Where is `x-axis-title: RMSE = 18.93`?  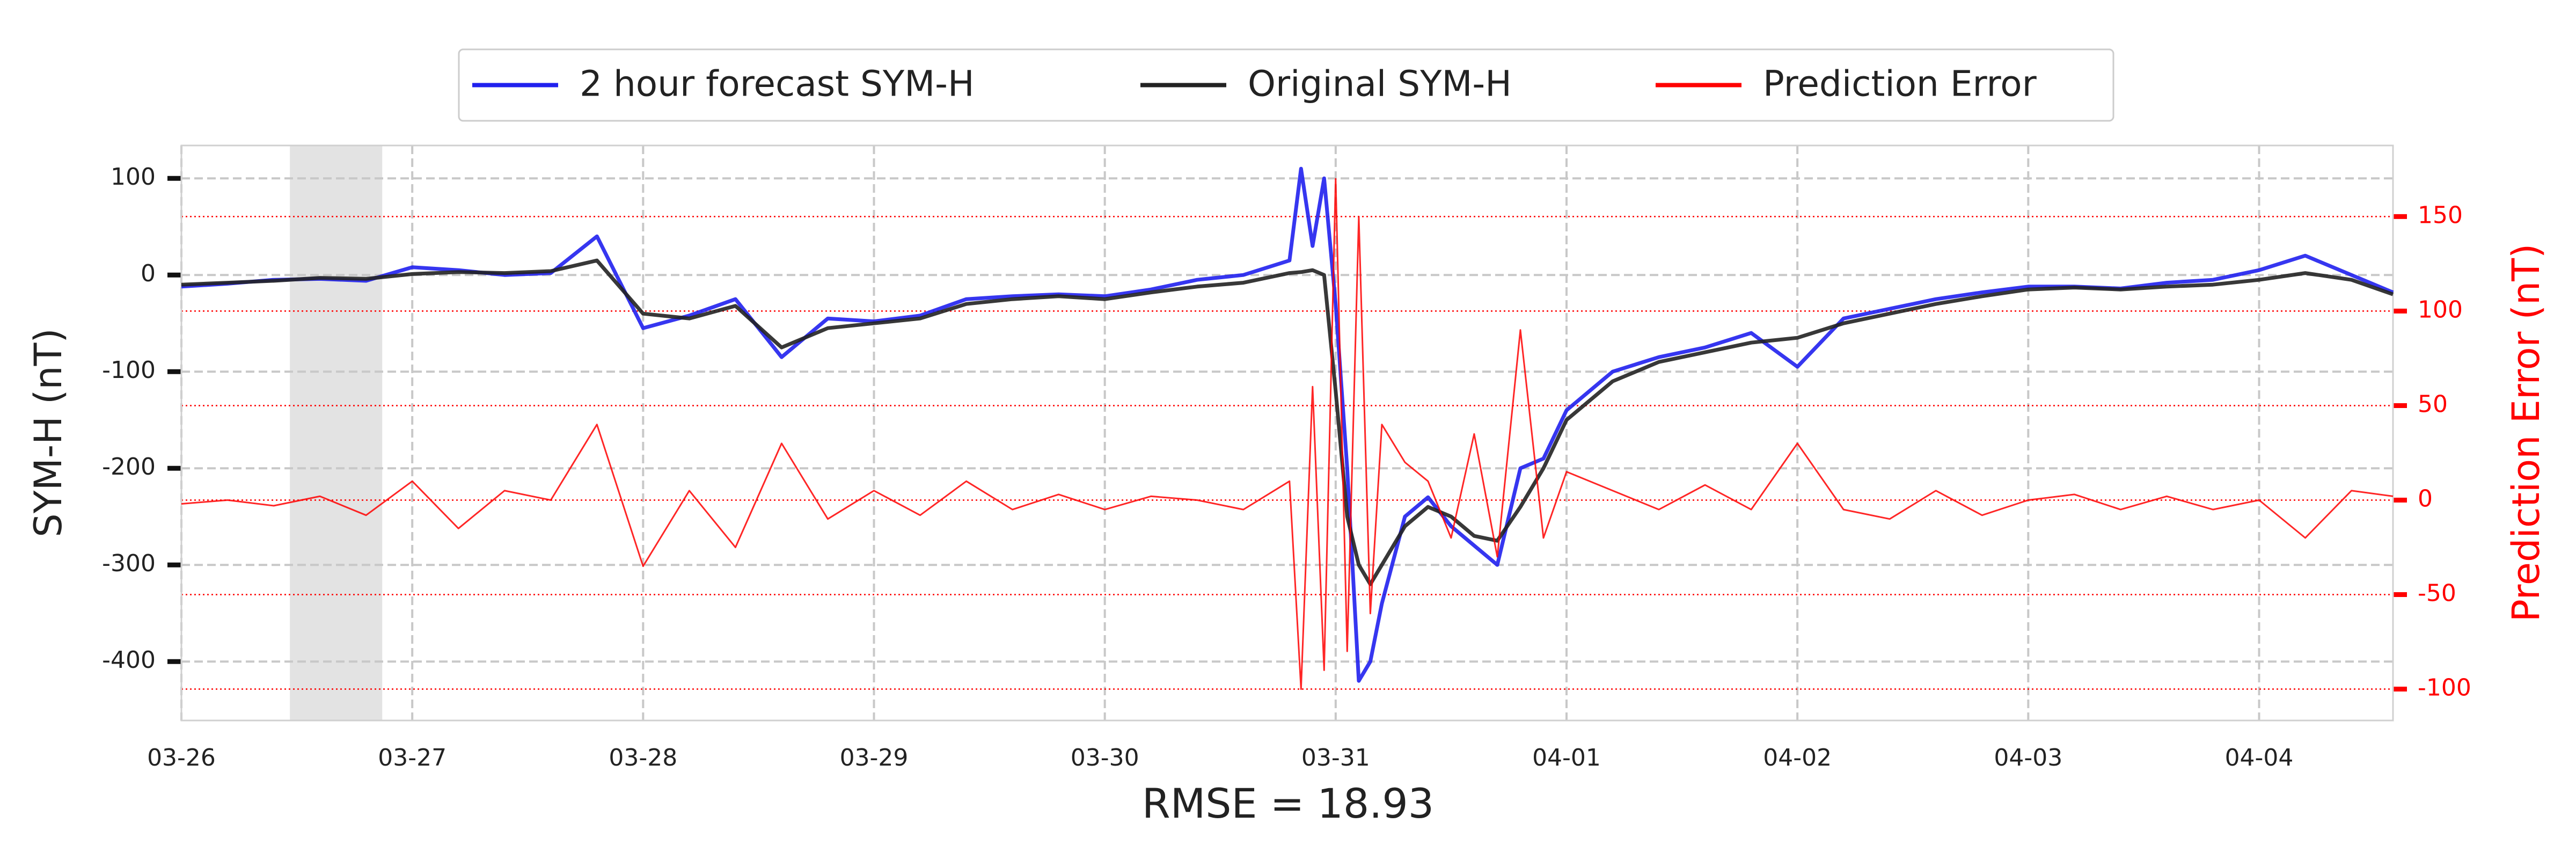 x-axis-title: RMSE = 18.93 is located at coordinates (1288, 803).